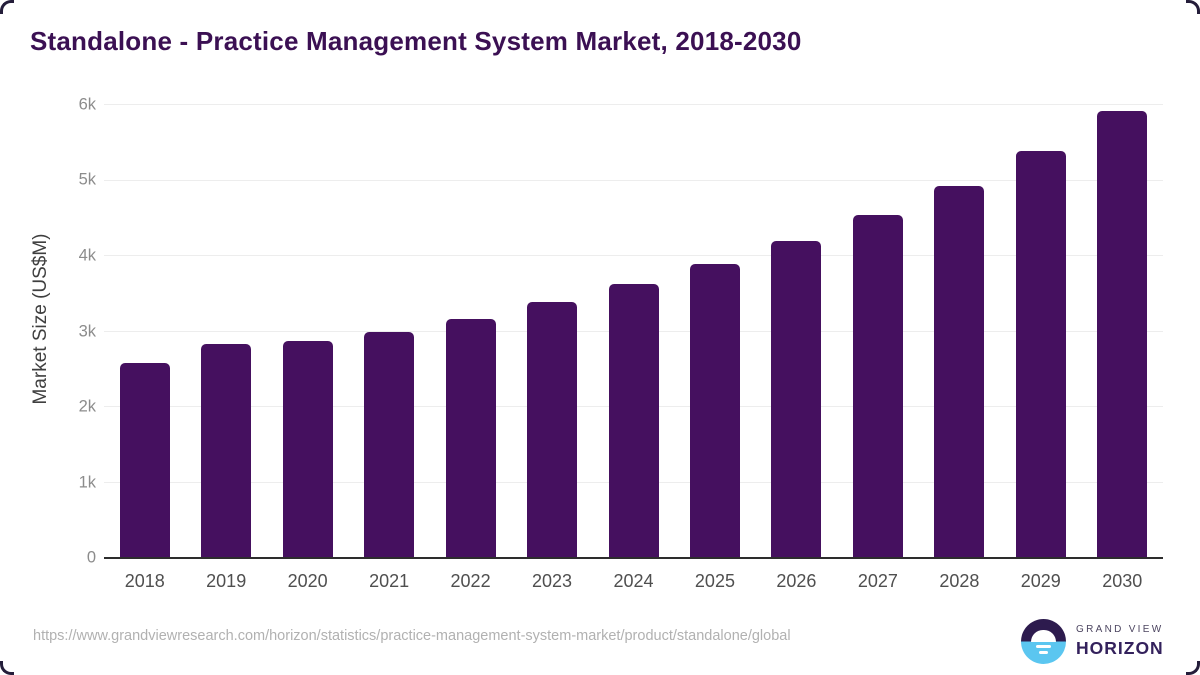 The height and width of the screenshot is (675, 1200). Describe the element at coordinates (87, 331) in the screenshot. I see `y-tick-label: 3k` at that location.